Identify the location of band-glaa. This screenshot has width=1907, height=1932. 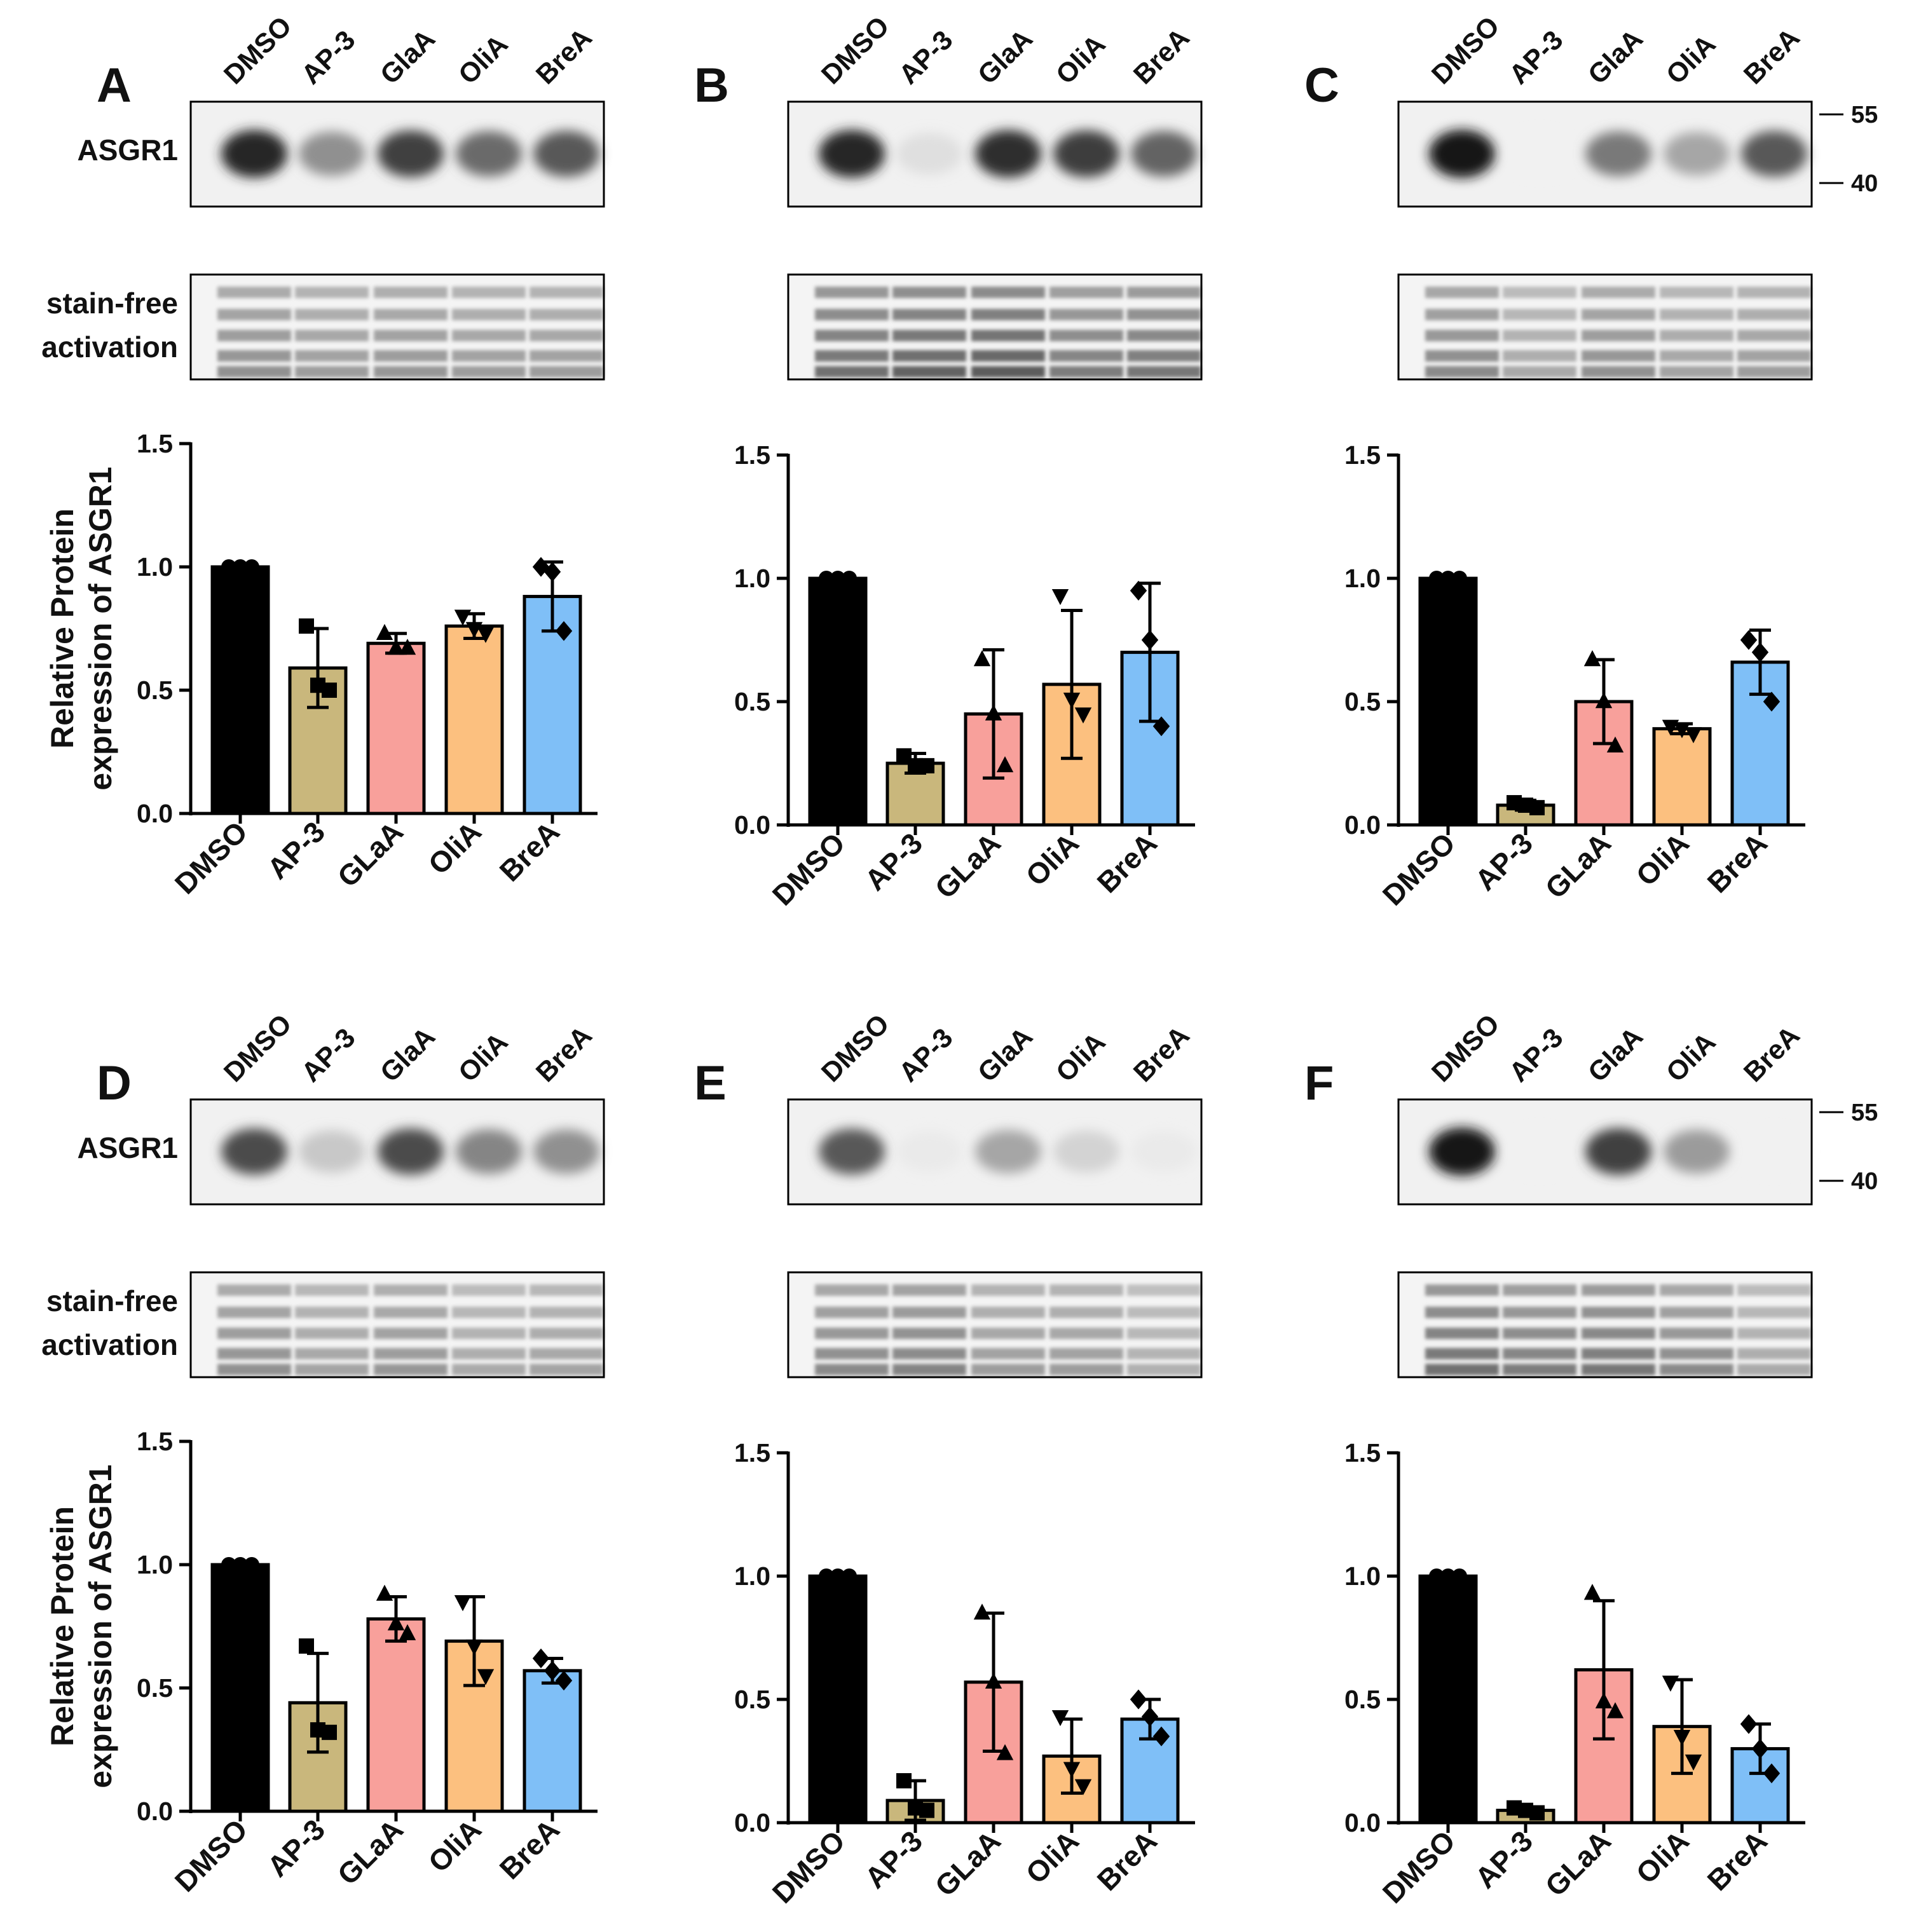
(411, 153).